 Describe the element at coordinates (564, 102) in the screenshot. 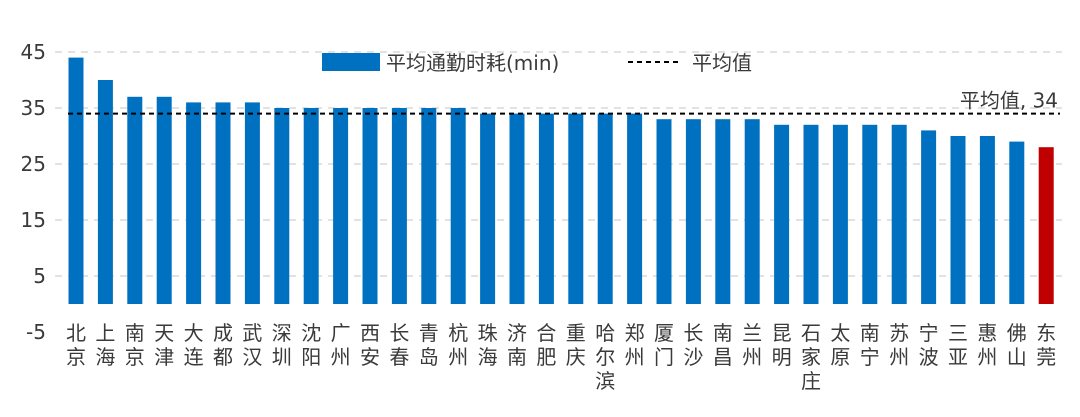

I see `reference-line-group: 平均值, 34` at that location.